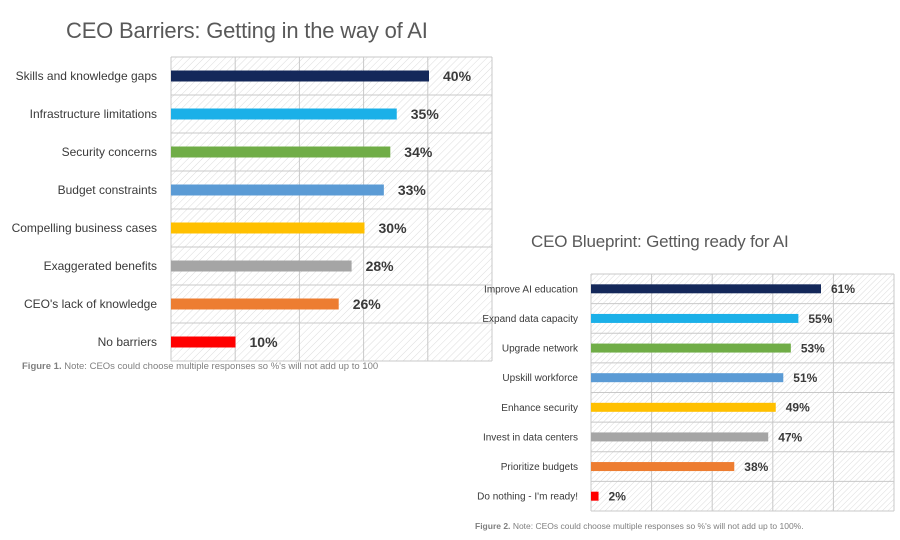  Describe the element at coordinates (247, 30) in the screenshot. I see `chart-title: CEO Barriers: Getting in the way of AI` at that location.